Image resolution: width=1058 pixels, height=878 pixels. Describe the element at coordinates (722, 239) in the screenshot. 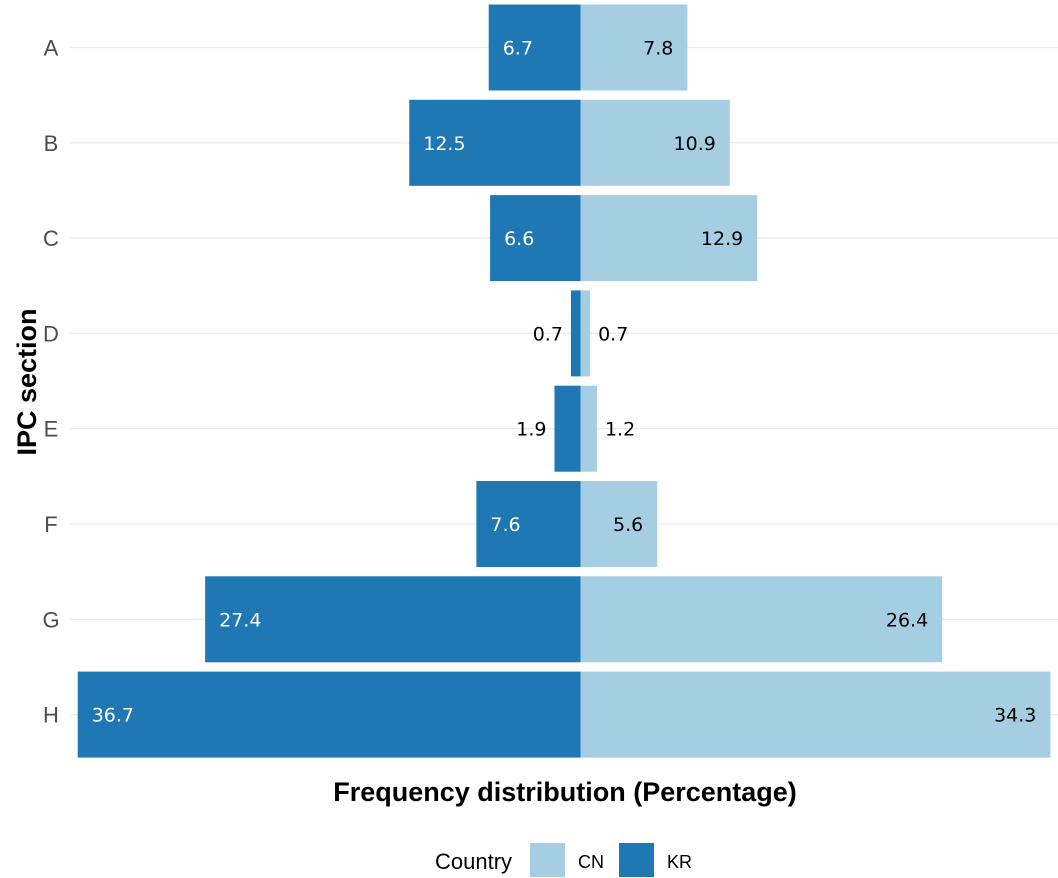

I see `data-label-cn: 12.9` at that location.